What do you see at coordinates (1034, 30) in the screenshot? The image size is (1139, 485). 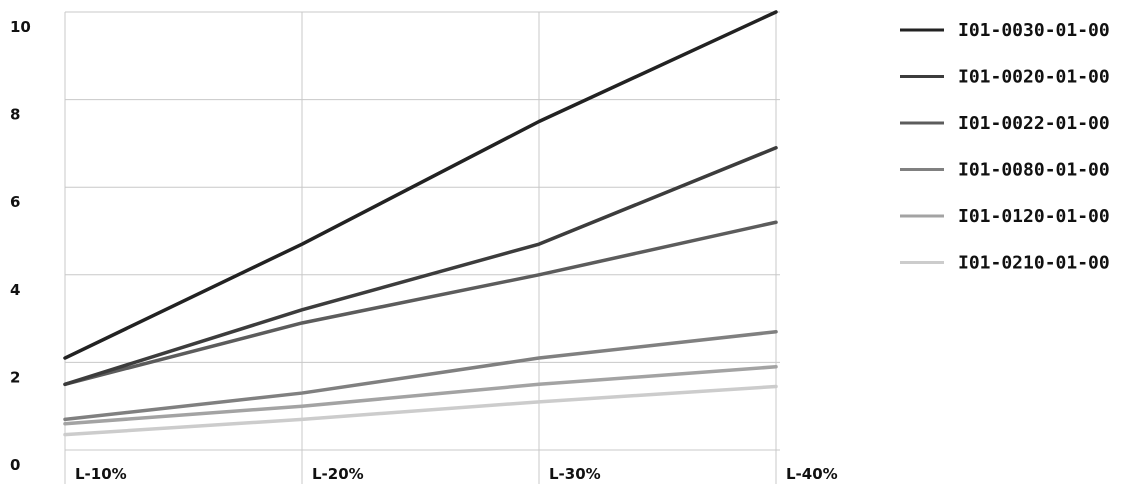 I see `legend-label: I01-0030-01-00` at bounding box center [1034, 30].